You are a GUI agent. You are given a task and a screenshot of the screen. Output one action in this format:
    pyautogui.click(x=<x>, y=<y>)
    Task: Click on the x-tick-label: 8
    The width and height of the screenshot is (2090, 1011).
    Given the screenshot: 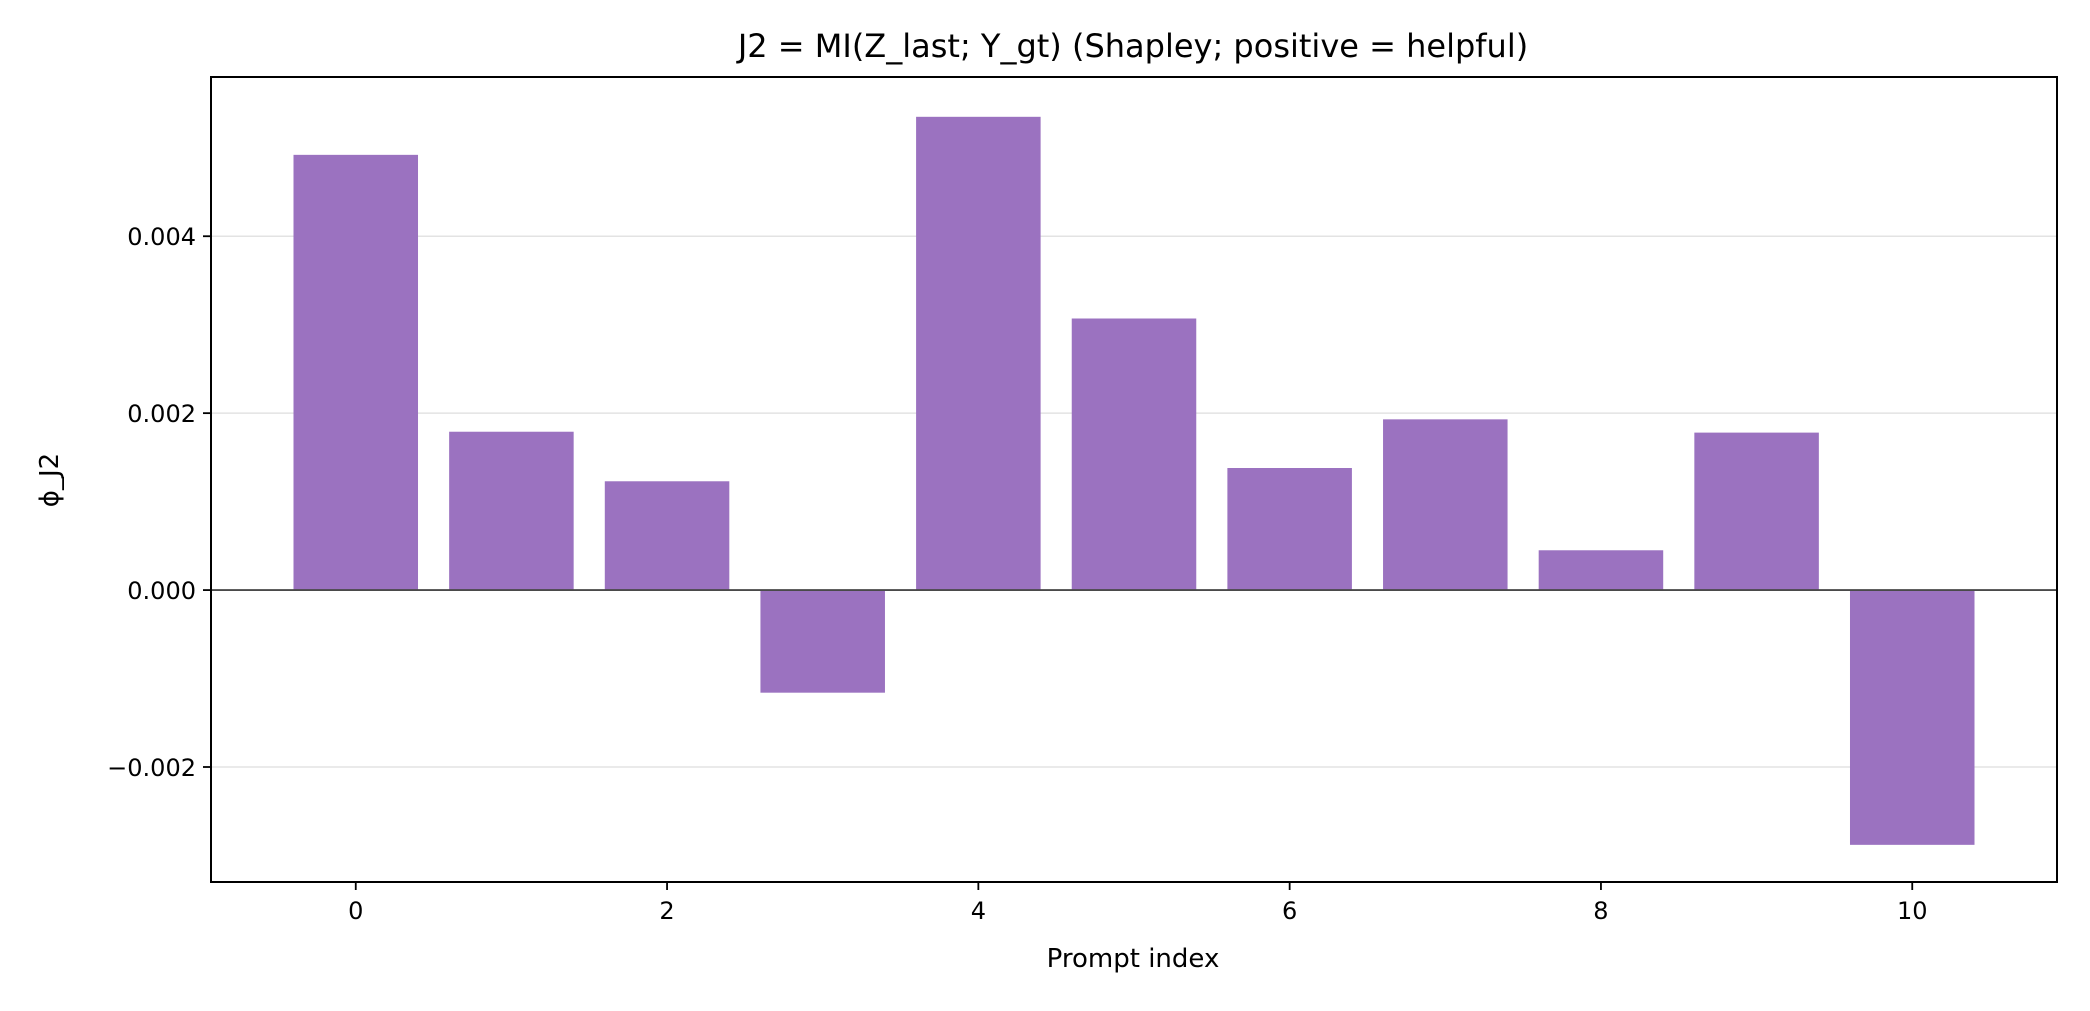 What is the action you would take?
    pyautogui.click(x=1600, y=911)
    